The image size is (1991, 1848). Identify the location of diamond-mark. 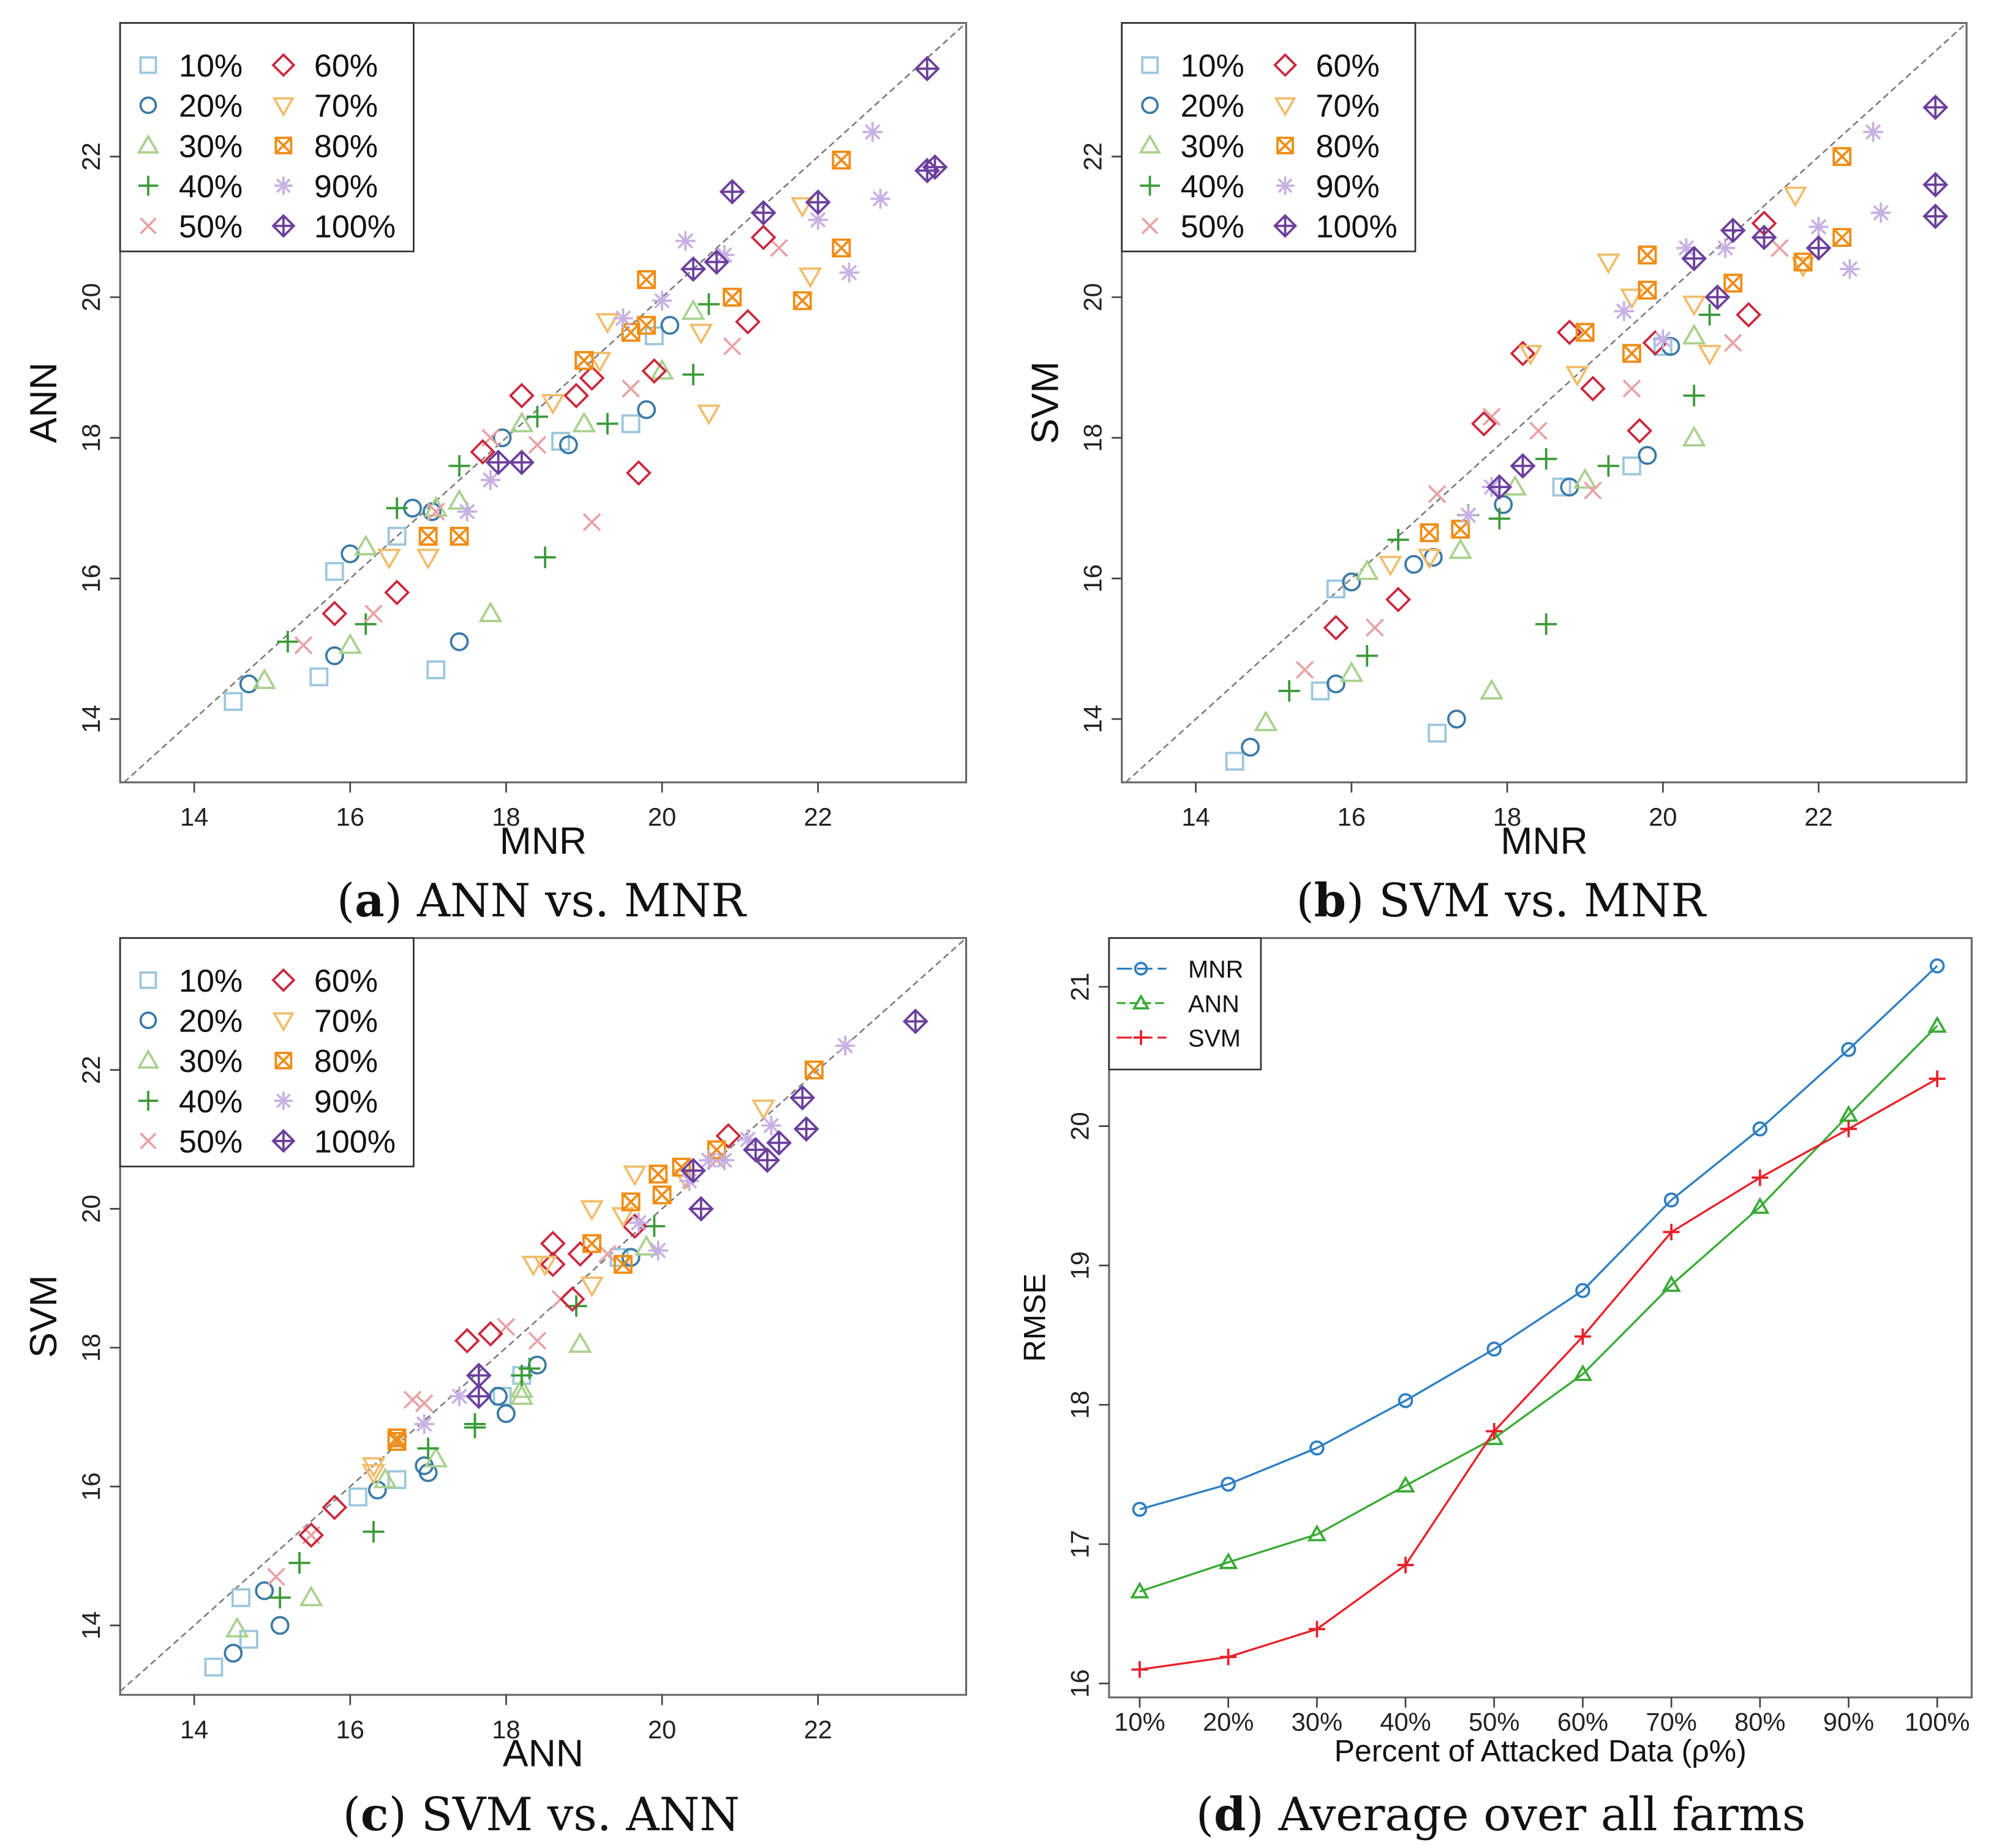
(763, 237).